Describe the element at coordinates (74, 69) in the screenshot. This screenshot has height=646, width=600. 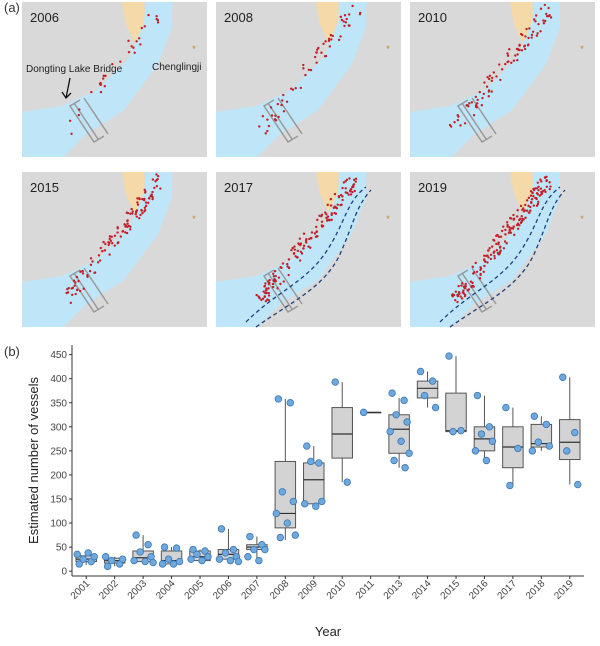
I see `bridge-label: Dongting Lake Bridge` at that location.